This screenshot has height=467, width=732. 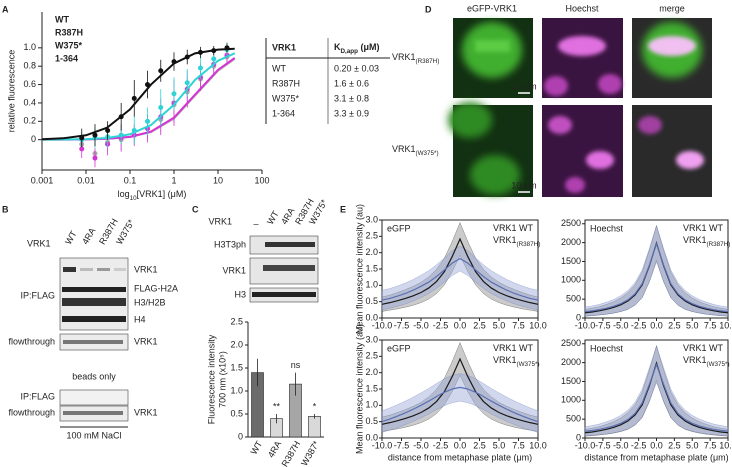 I want to click on y-tick-label: 2.5, so click(x=371, y=236).